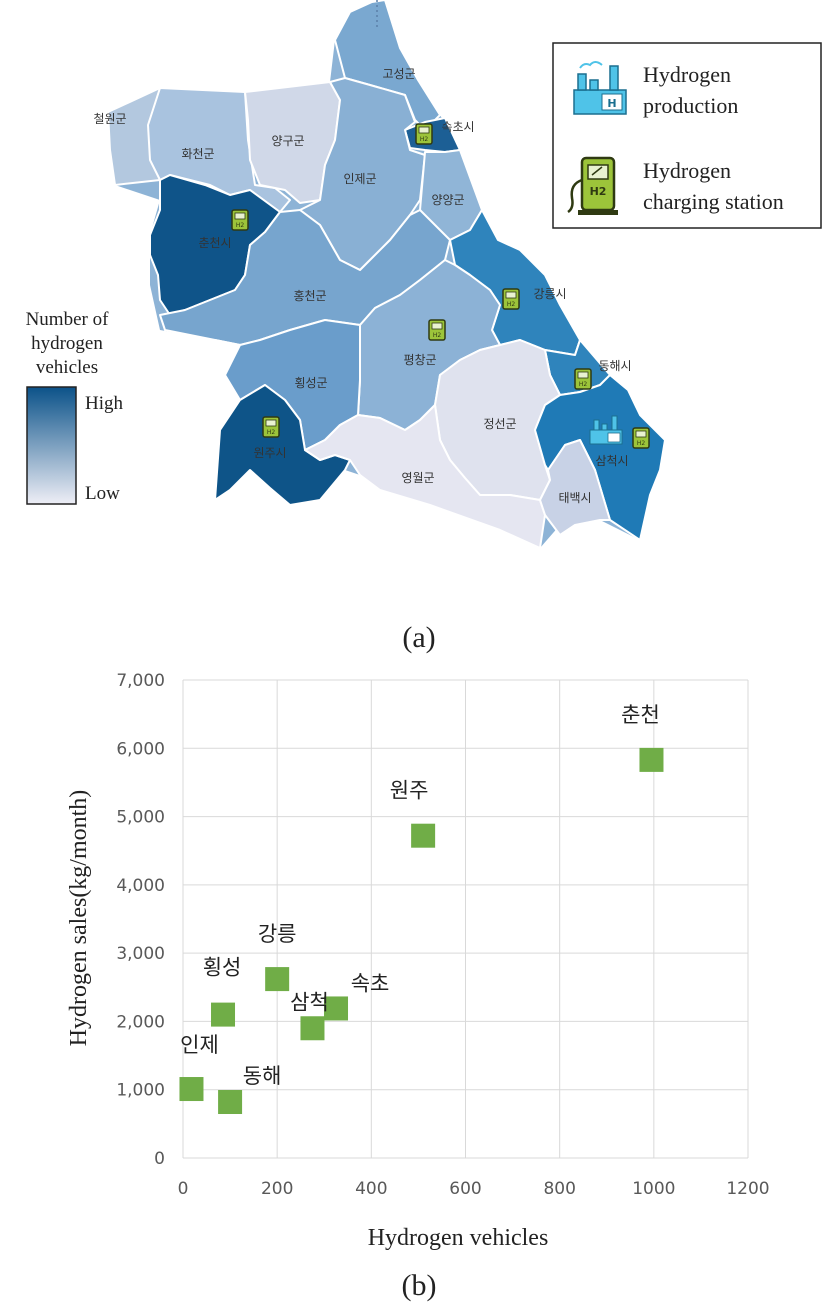 The image size is (839, 1305). What do you see at coordinates (359, 179) in the screenshot?
I see `label-inje: 인제군` at bounding box center [359, 179].